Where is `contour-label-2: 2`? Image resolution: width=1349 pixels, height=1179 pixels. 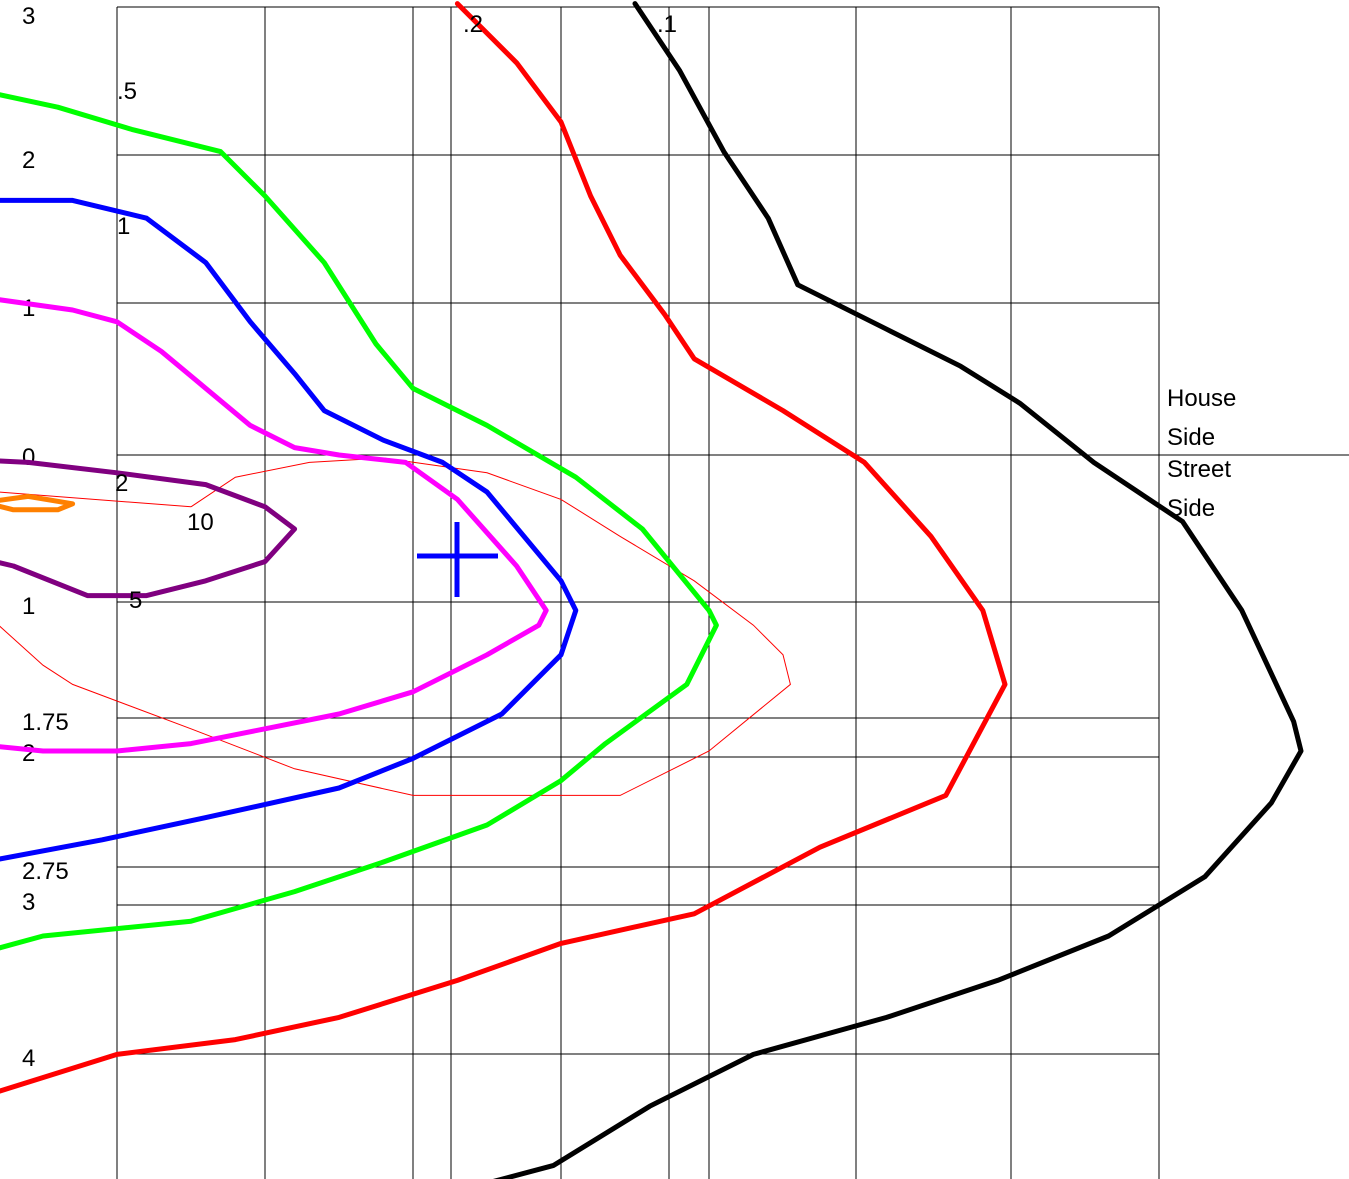
contour-label-2: 2 is located at coordinates (121, 483).